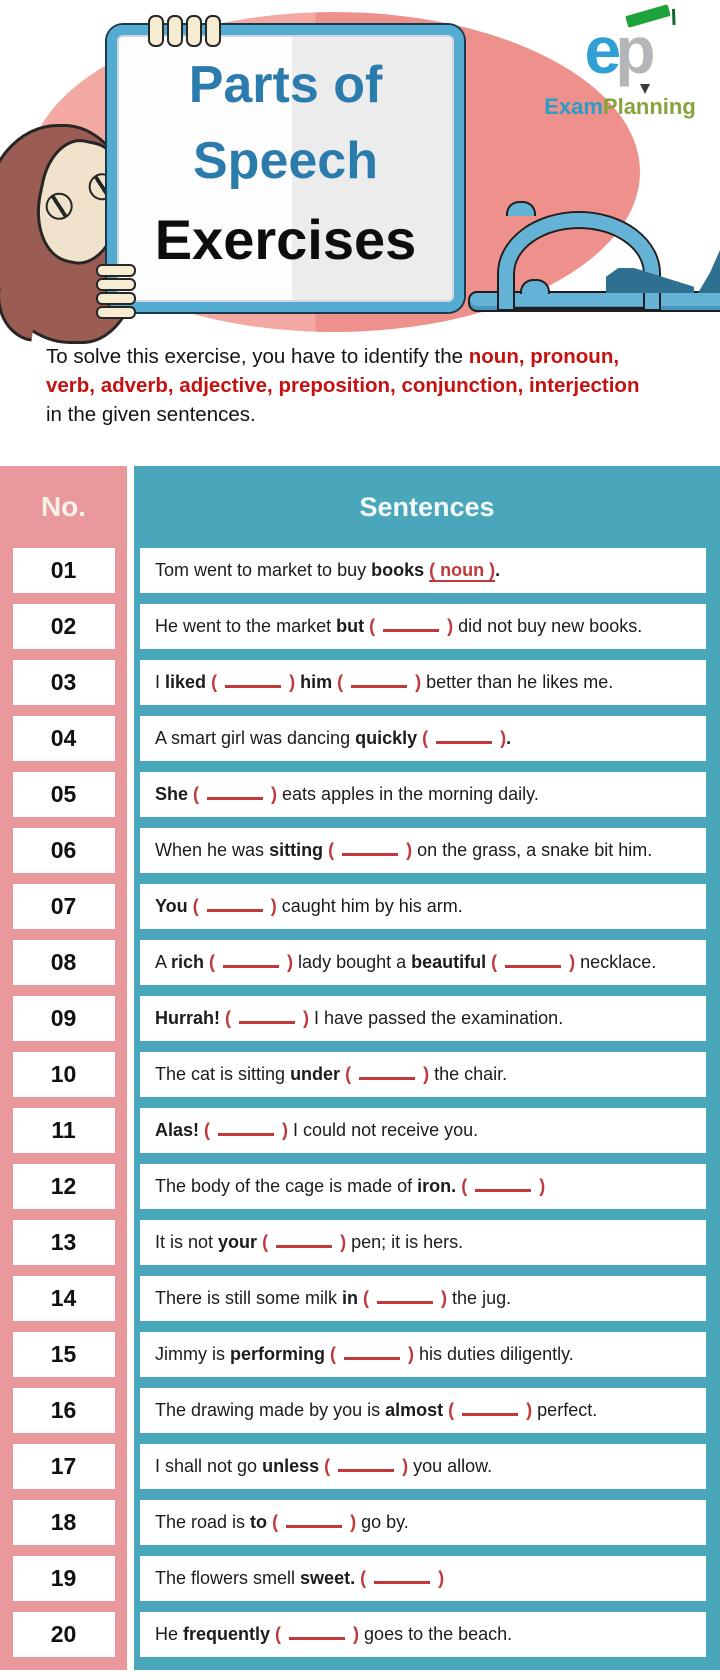  I want to click on page-title-line1: Parts of, so click(285, 85).